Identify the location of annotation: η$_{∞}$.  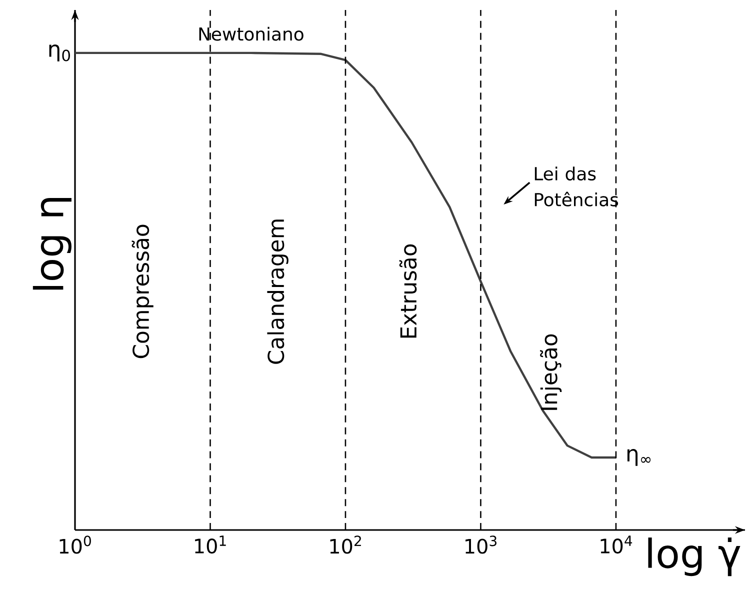
(639, 457).